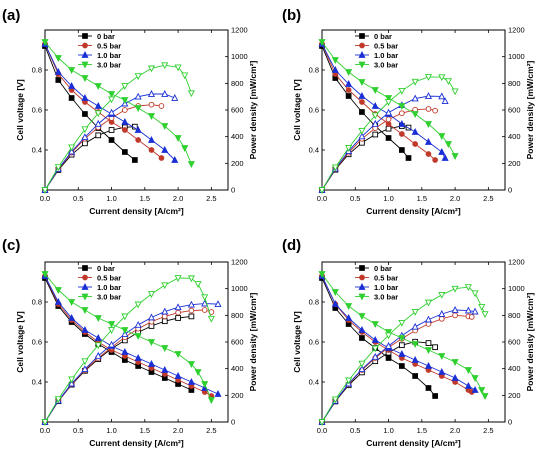 This screenshot has height=459, width=550. I want to click on legend-label: 1.0 bar, so click(109, 55).